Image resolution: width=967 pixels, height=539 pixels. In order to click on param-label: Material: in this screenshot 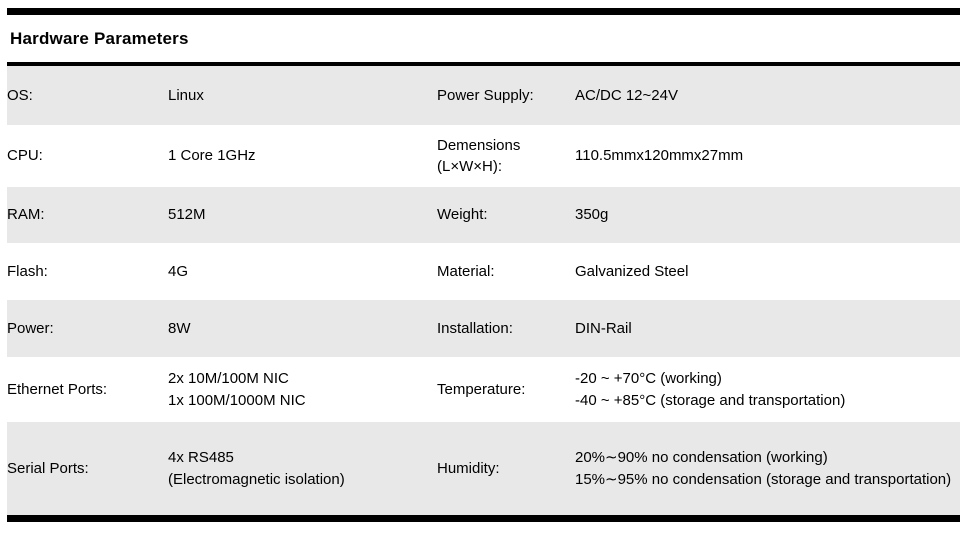, I will do `click(466, 271)`.